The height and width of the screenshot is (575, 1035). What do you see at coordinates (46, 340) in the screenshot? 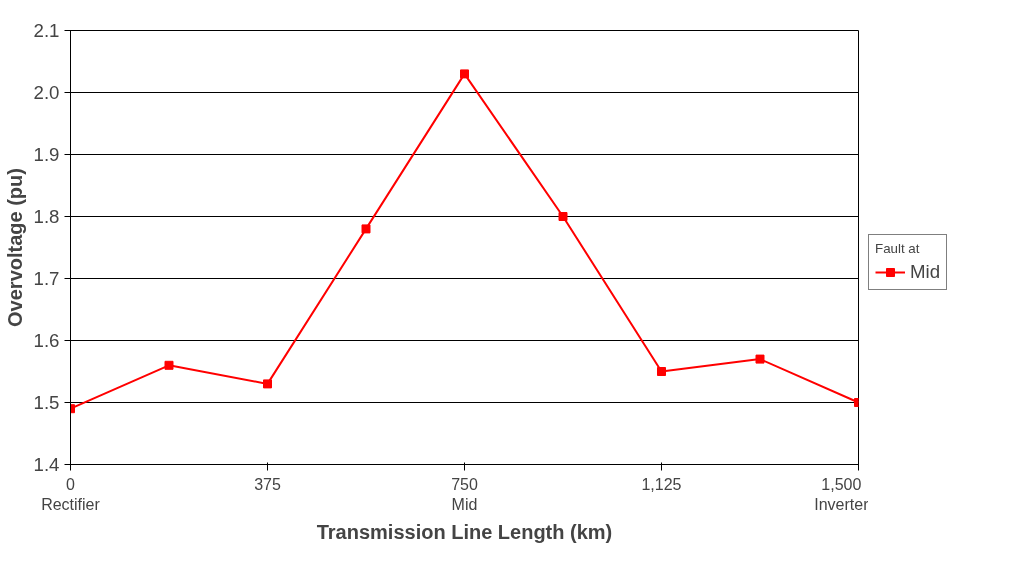
I see `y-tick-label: 1.6` at bounding box center [46, 340].